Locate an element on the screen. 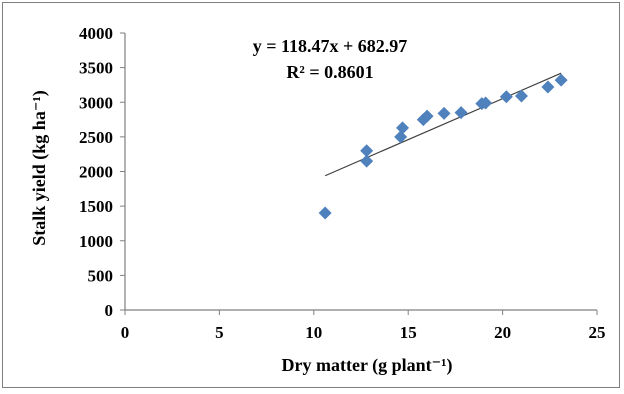  x-tick-label: 25 is located at coordinates (597, 332).